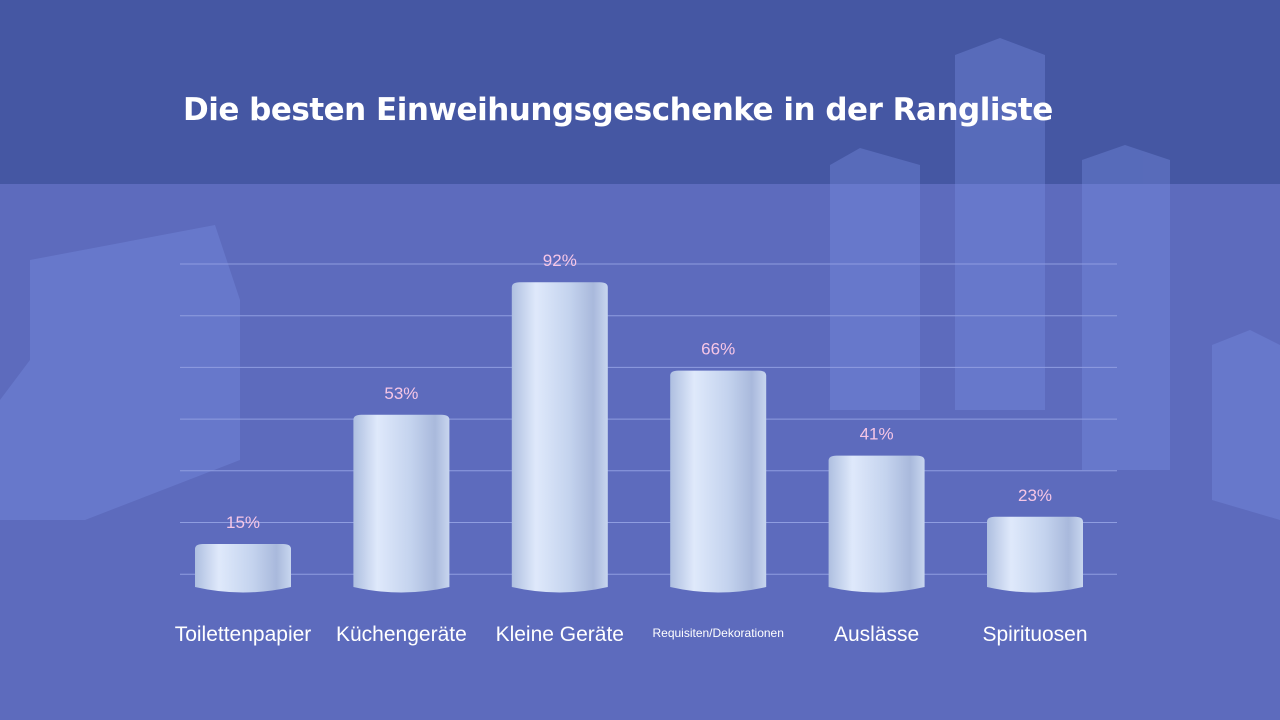  I want to click on category-label: Toilettenpapier, so click(243, 634).